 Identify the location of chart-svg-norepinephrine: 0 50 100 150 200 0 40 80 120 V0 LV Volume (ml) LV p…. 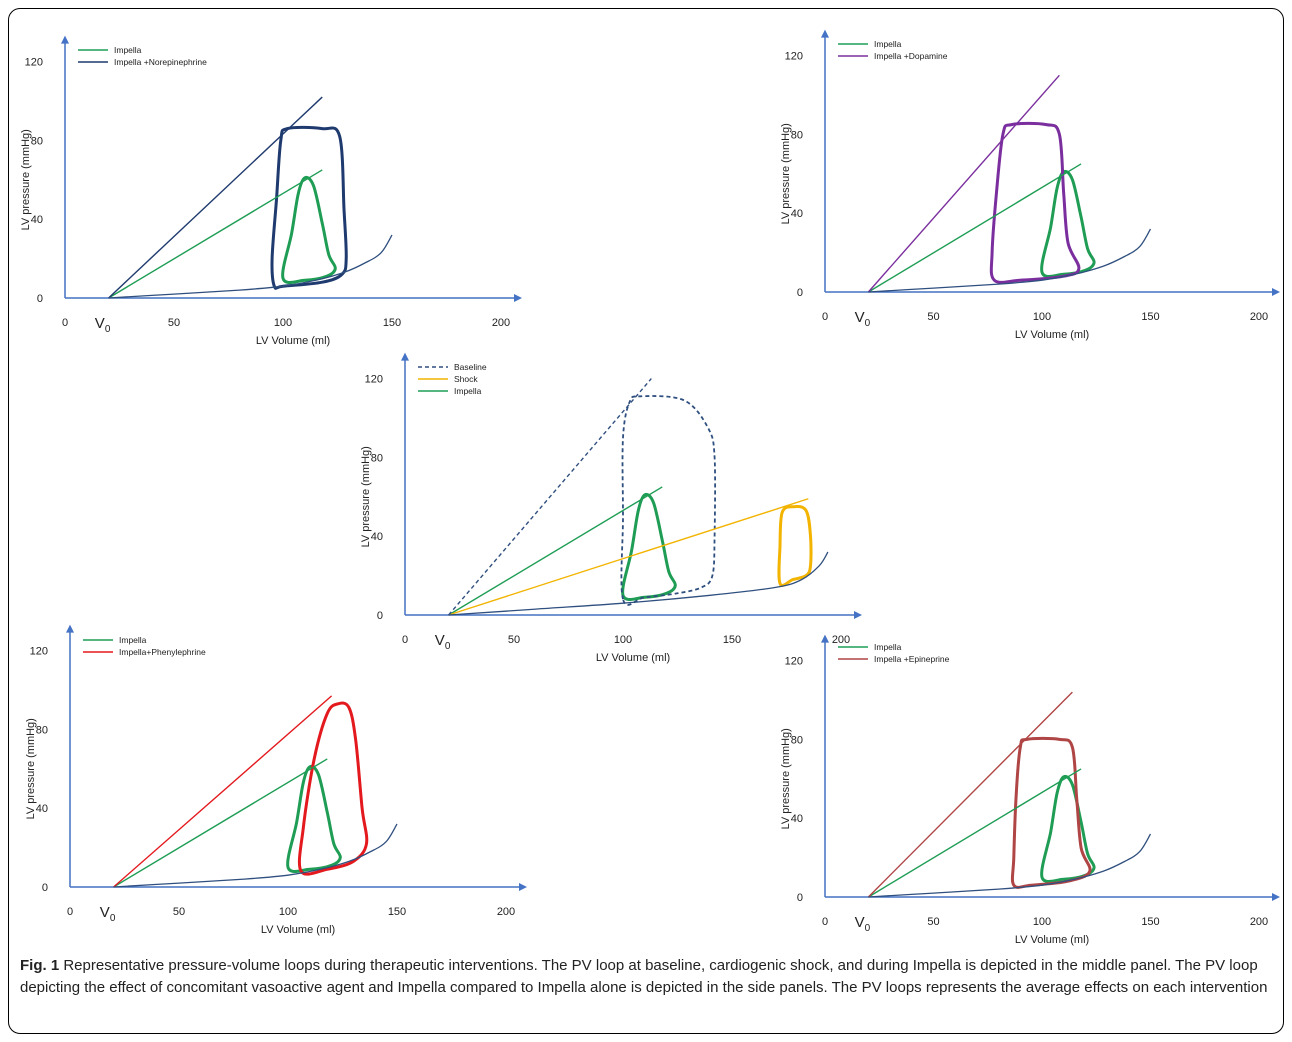
(271, 191).